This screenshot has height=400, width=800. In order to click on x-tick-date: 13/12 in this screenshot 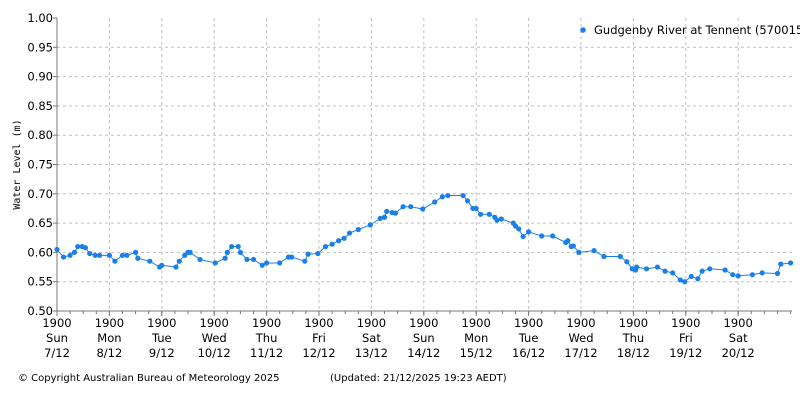, I will do `click(371, 353)`.